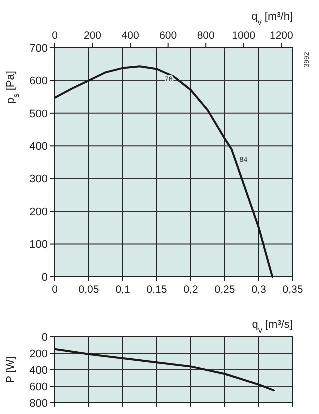 This screenshot has width=319, height=414. Describe the element at coordinates (191, 290) in the screenshot. I see `x-tick-label: 0,2` at that location.